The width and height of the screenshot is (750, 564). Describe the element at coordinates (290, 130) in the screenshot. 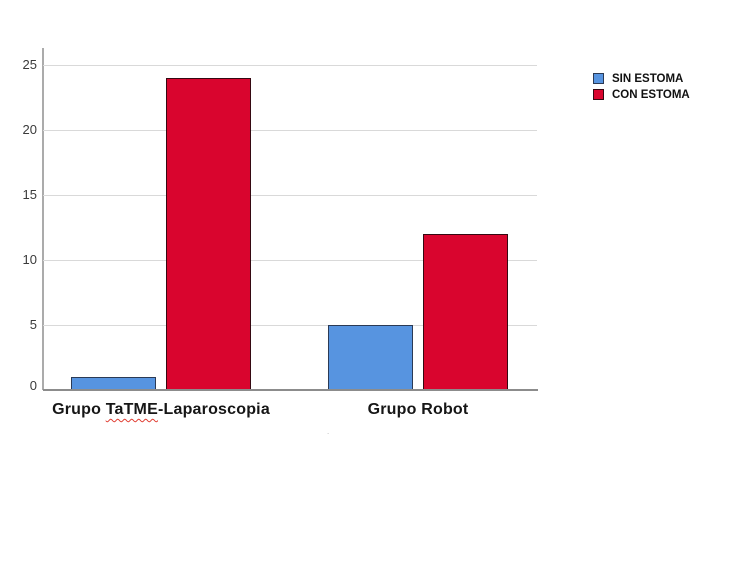

I see `gridline-y20` at that location.